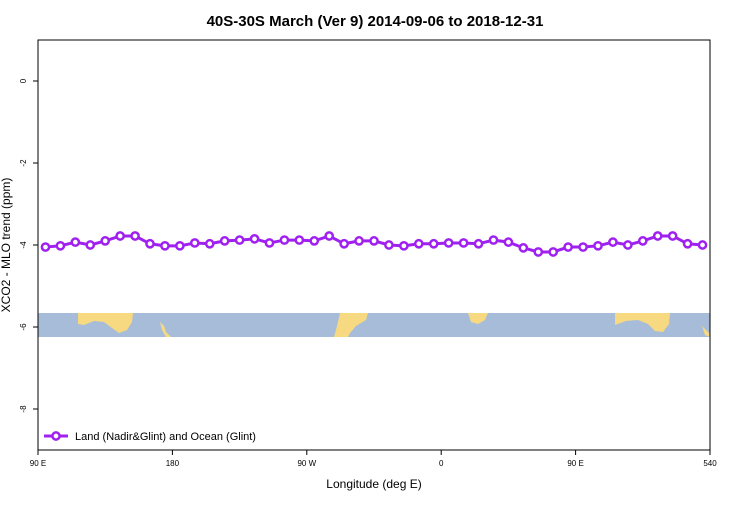 The image size is (750, 505). Describe the element at coordinates (23, 409) in the screenshot. I see `y-tick-label: -8` at that location.